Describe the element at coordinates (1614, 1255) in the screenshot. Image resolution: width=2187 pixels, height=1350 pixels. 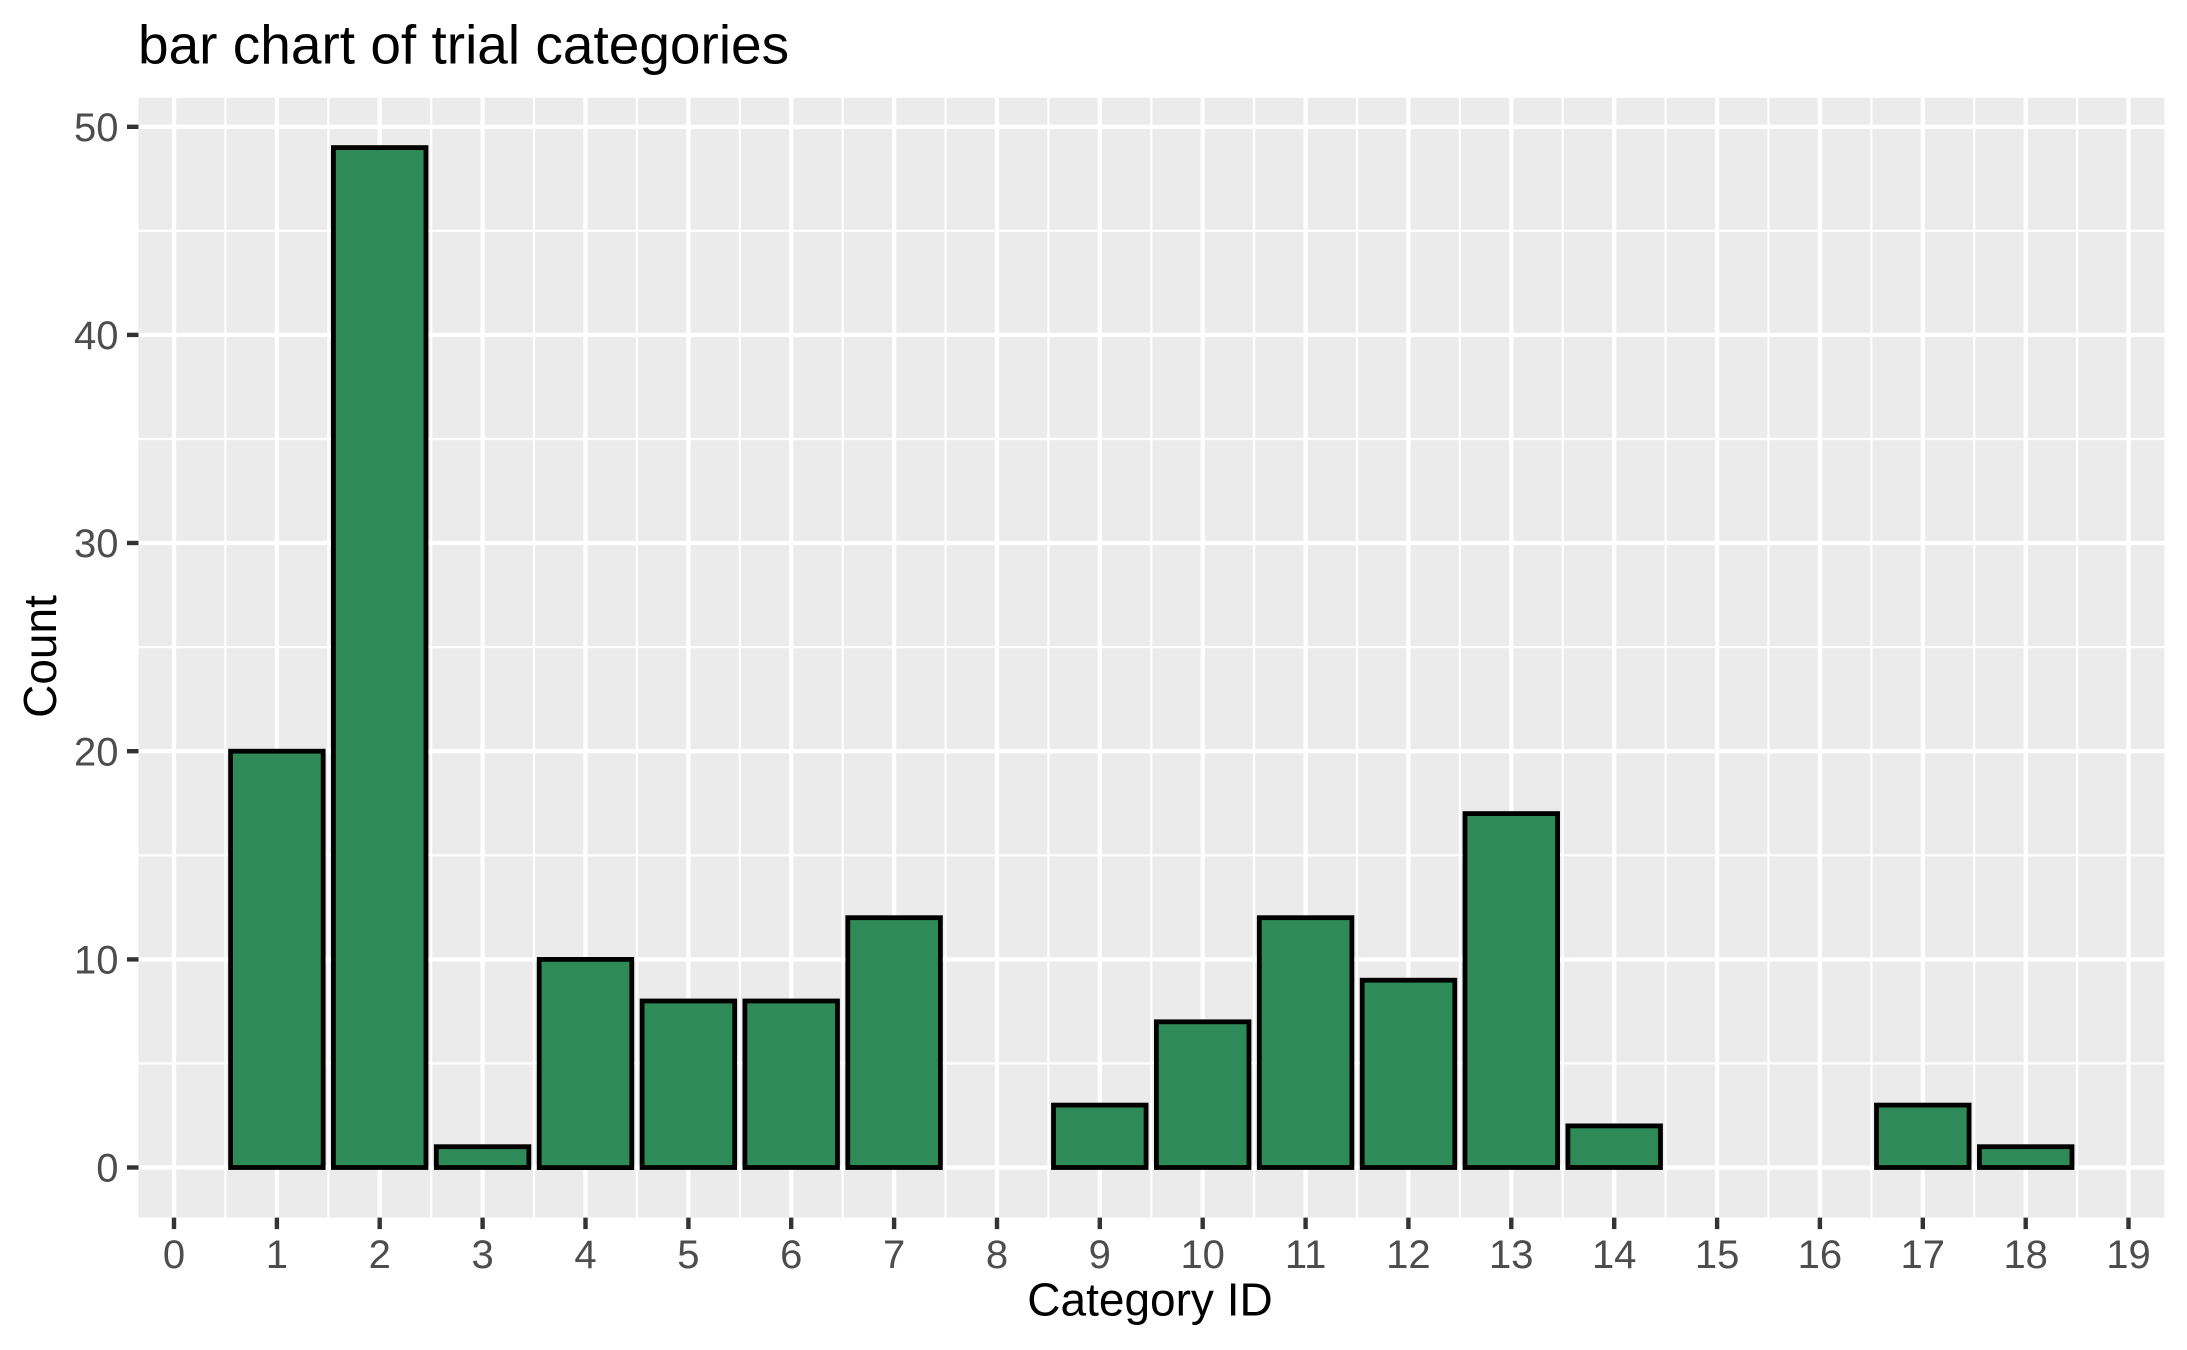
I see `svg-text: 14` at that location.